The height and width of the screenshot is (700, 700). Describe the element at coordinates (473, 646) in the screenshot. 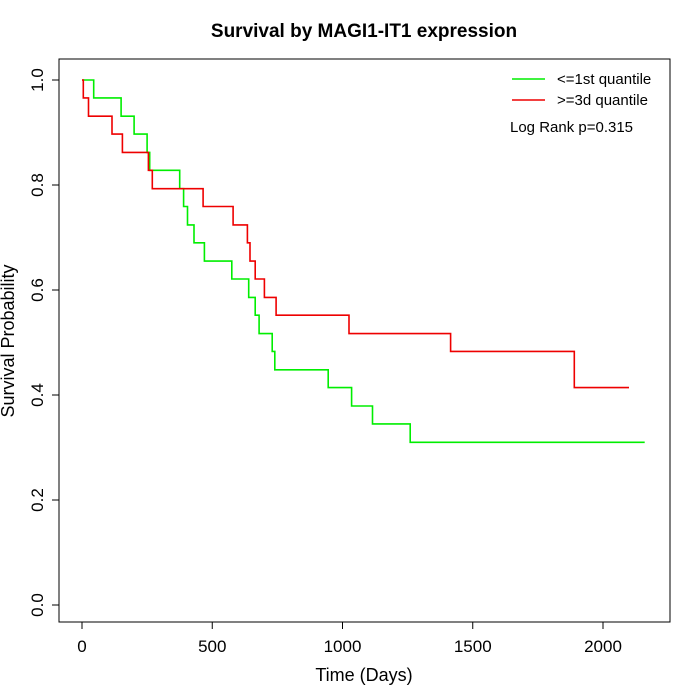

I see `x-tick-label: 1500` at that location.